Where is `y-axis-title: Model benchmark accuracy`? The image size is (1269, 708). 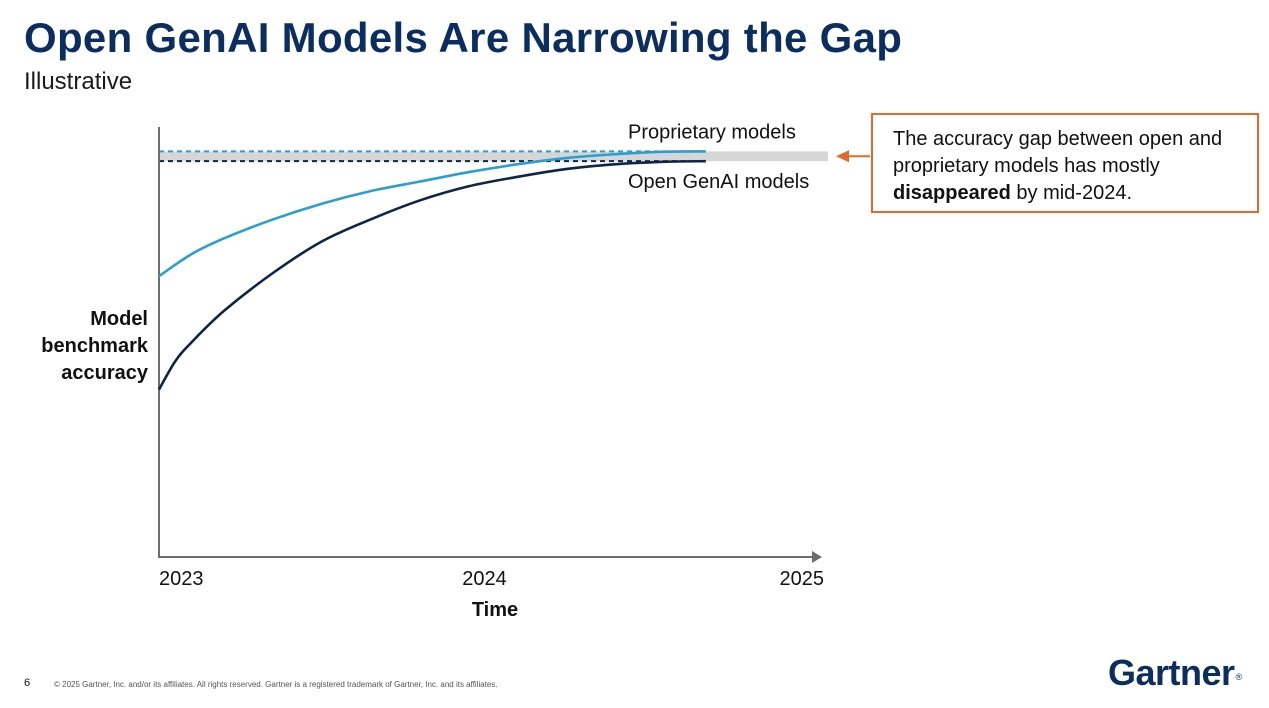 y-axis-title: Model benchmark accuracy is located at coordinates (95, 346).